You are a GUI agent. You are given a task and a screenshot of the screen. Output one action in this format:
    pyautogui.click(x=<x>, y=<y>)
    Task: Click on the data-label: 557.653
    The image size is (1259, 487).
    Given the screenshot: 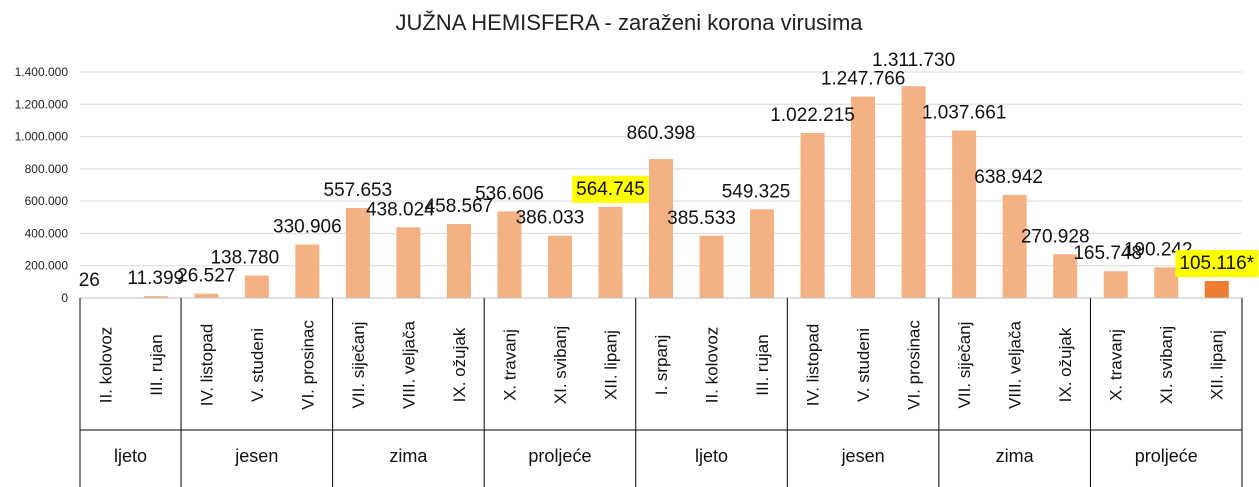 What is the action you would take?
    pyautogui.click(x=358, y=190)
    